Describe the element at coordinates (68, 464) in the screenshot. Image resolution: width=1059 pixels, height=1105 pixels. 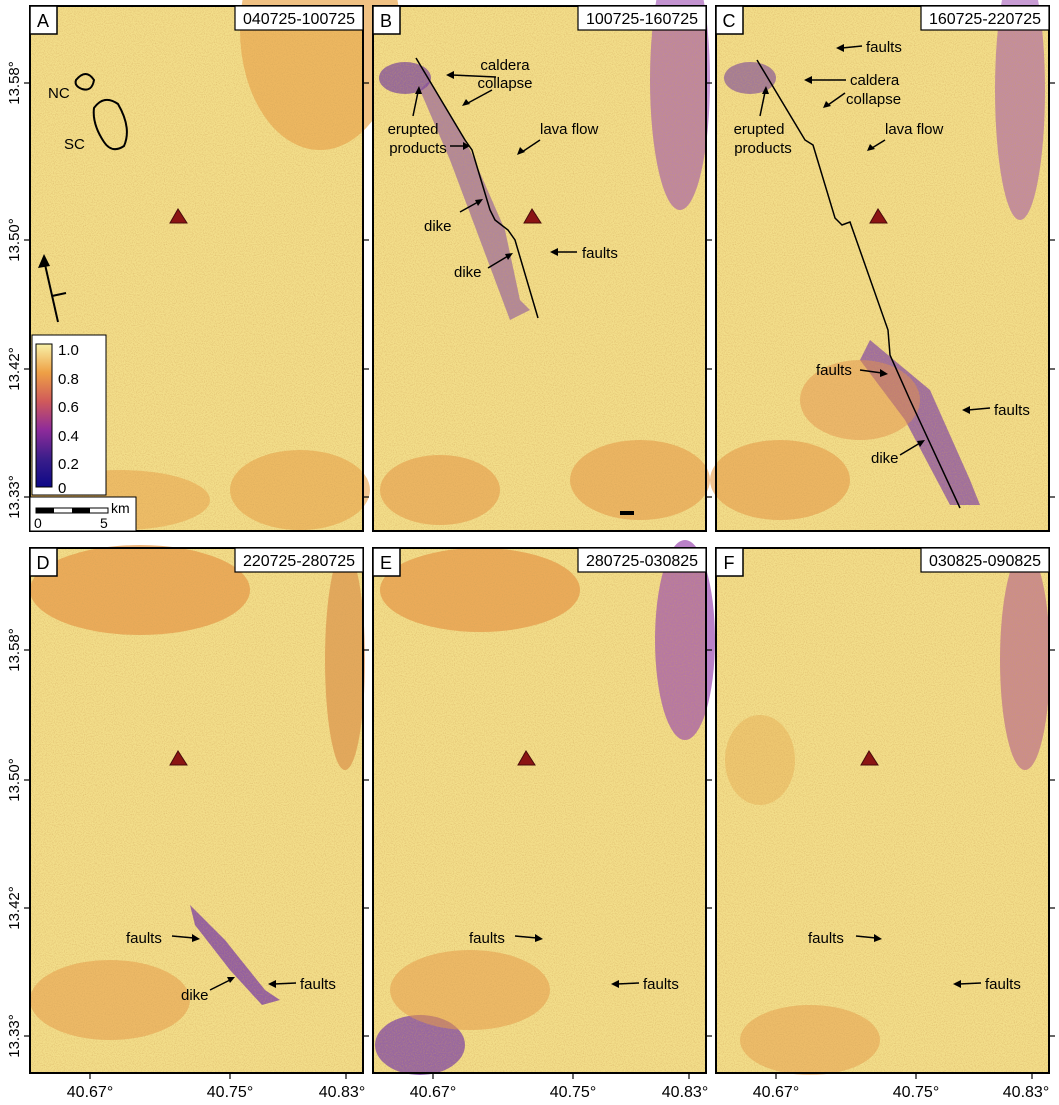
I see `colorbar-tick-0.2: 0.2` at that location.